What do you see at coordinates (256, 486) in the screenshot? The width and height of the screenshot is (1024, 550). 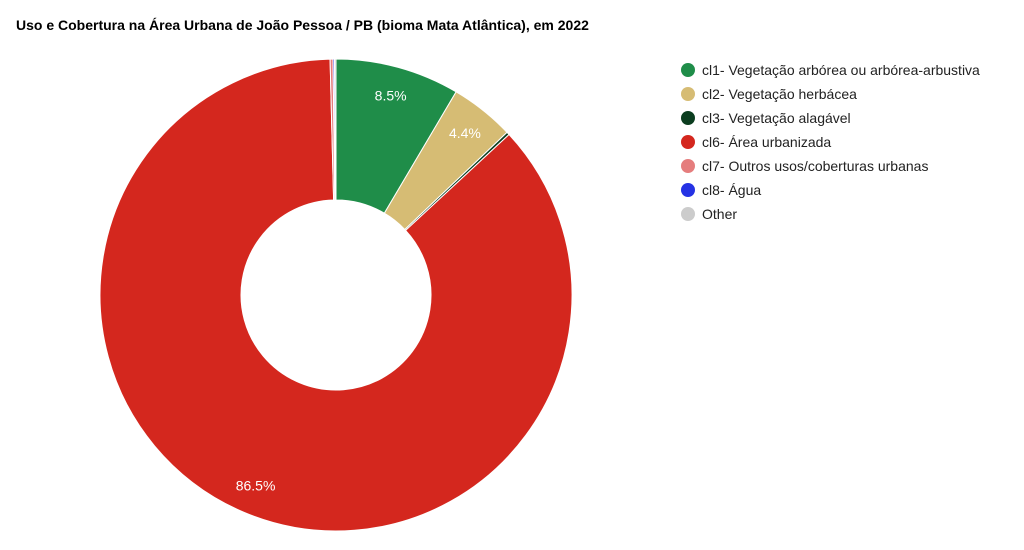 I see `slice-label-3: 86.5%` at bounding box center [256, 486].